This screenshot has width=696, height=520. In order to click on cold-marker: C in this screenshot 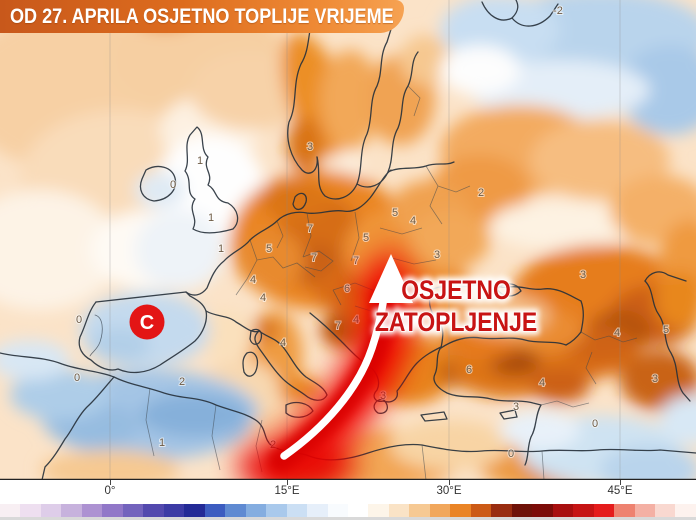, I will do `click(147, 322)`.